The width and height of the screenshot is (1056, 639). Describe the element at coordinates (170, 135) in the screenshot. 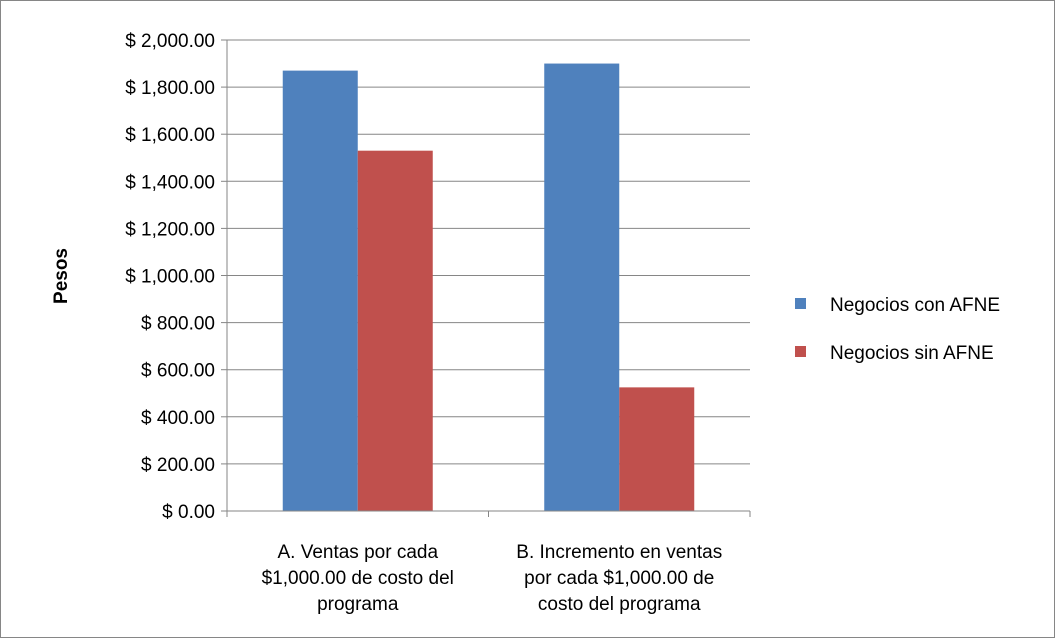

I see `y-tick-label: $ 1,600.00` at that location.